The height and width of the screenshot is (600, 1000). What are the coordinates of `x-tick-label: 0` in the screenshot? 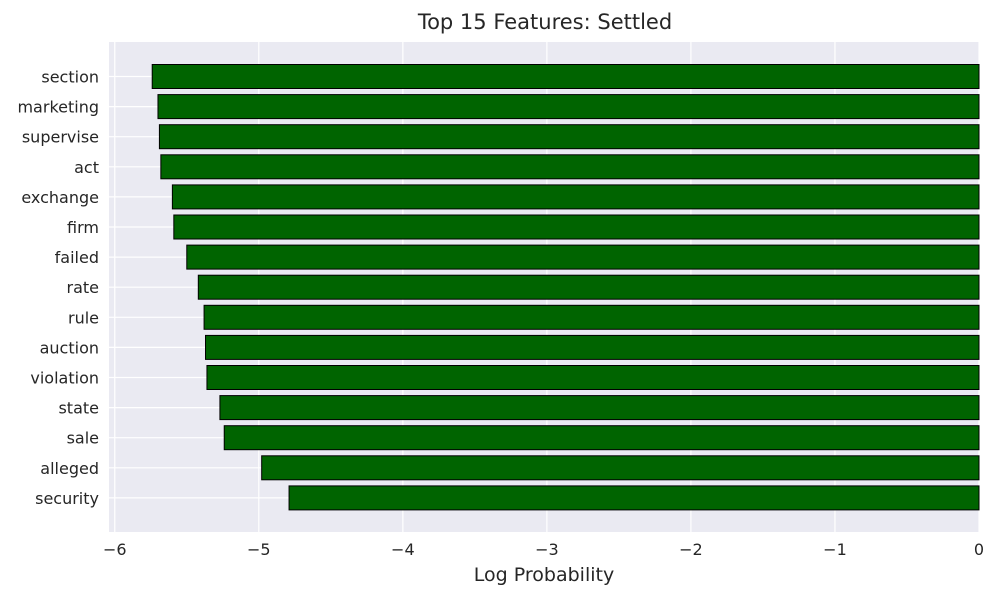 It's located at (979, 549).